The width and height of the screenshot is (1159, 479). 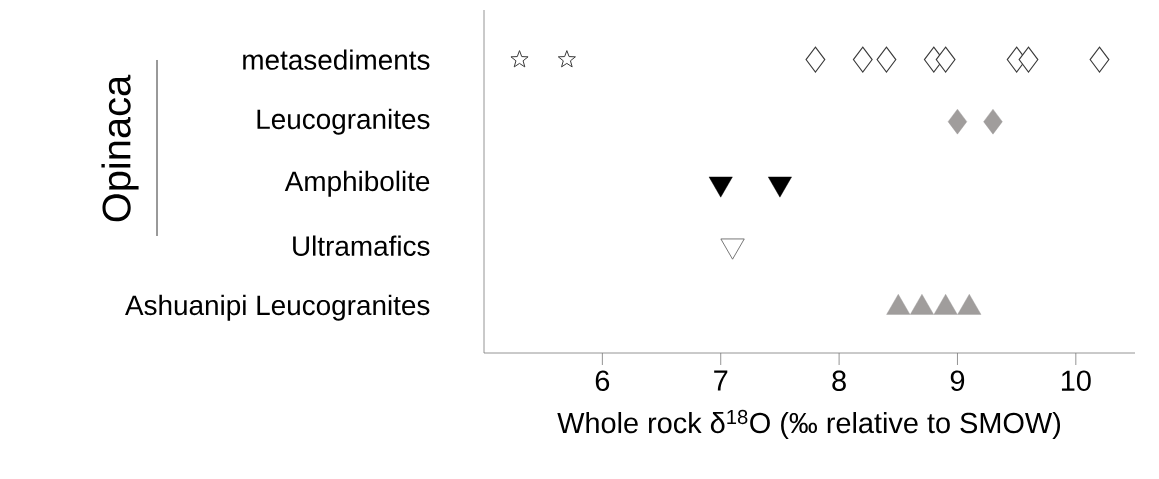 What do you see at coordinates (343, 121) in the screenshot?
I see `y-tick-label: Leucogranites` at bounding box center [343, 121].